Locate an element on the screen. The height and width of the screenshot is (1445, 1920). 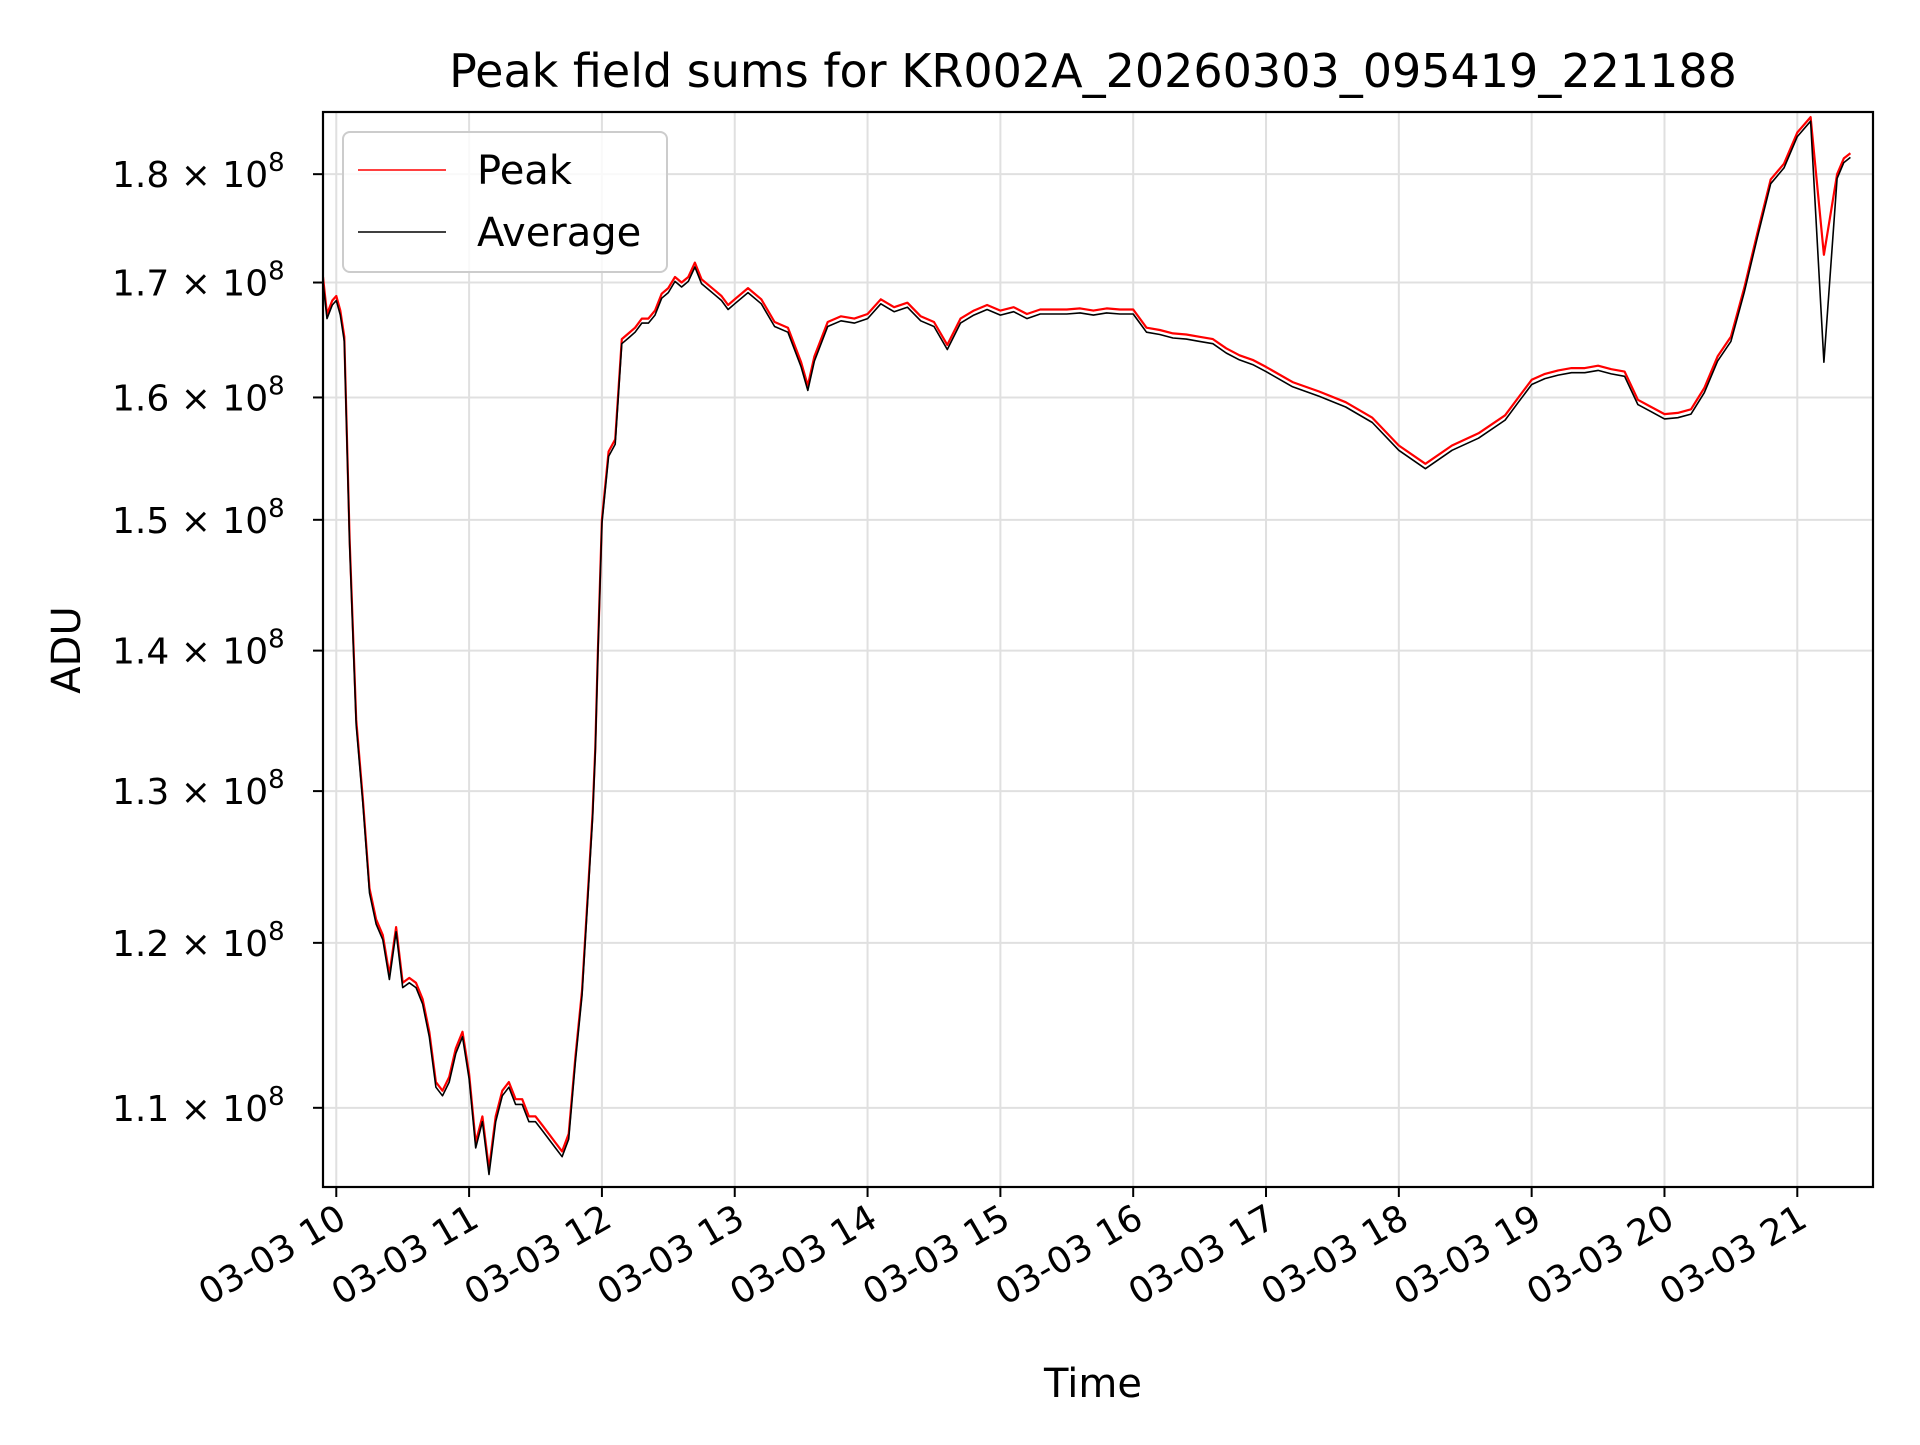
legend-box is located at coordinates (505, 202).